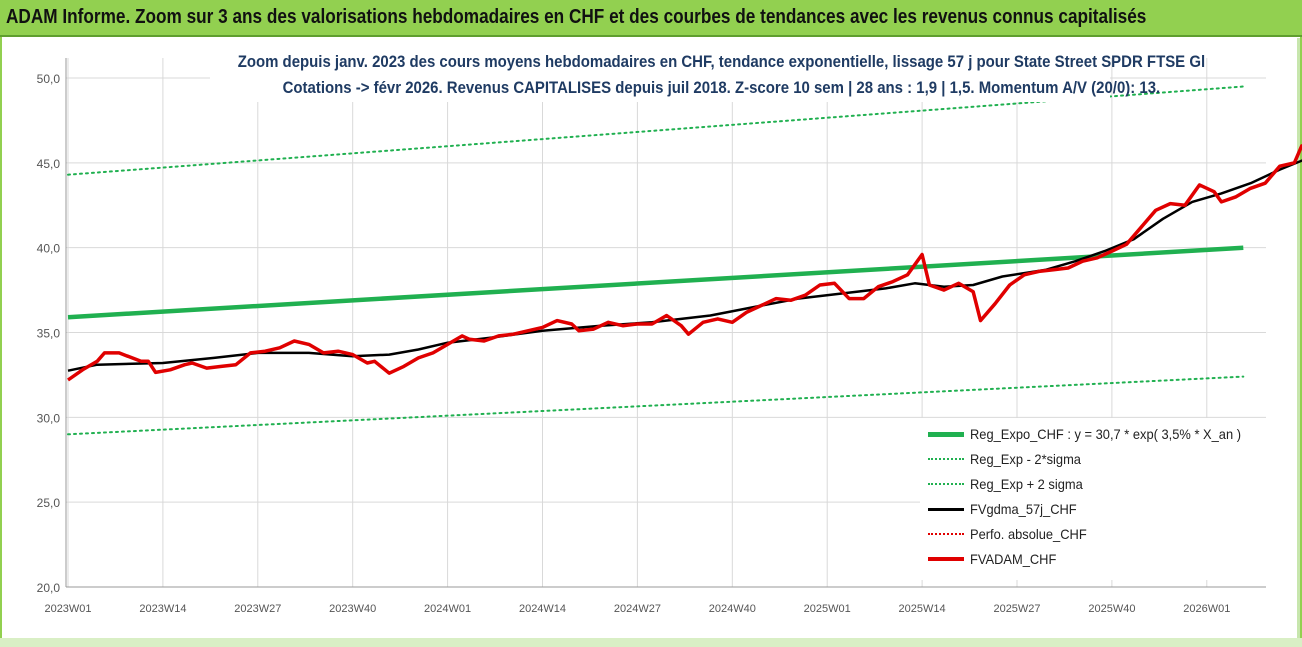 The height and width of the screenshot is (647, 1302). I want to click on legend-item-fvgdma: FVgdma_57j_CHF, so click(1007, 509).